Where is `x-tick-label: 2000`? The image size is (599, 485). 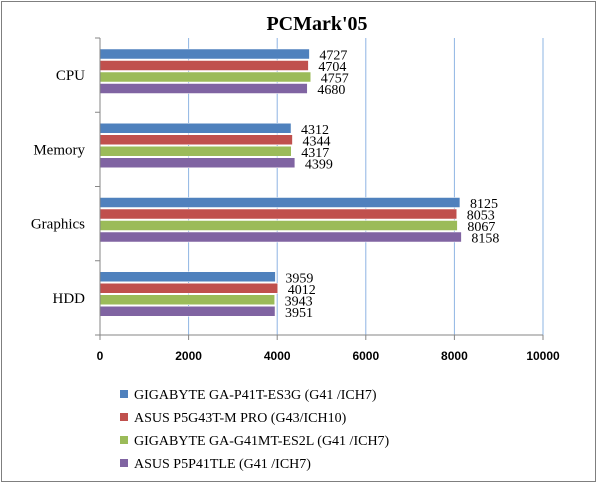 x-tick-label: 2000 is located at coordinates (188, 356).